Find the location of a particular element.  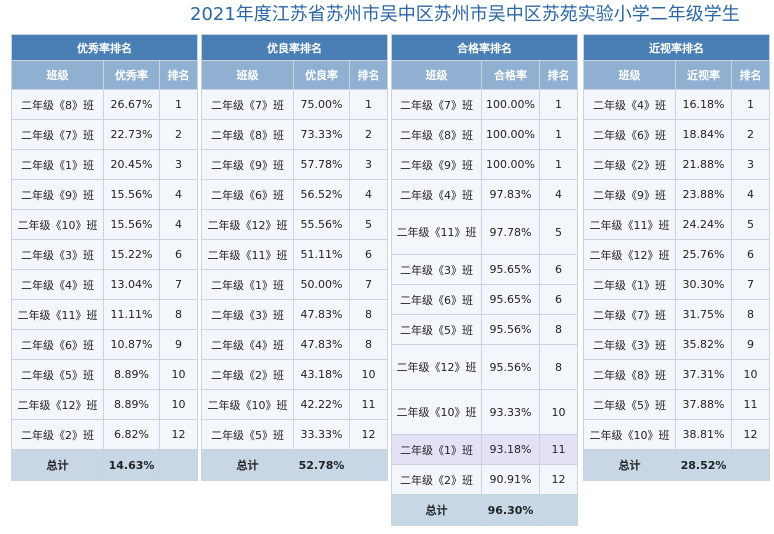

table-row: 二年级《8》班 26.67% 1 is located at coordinates (104, 104).